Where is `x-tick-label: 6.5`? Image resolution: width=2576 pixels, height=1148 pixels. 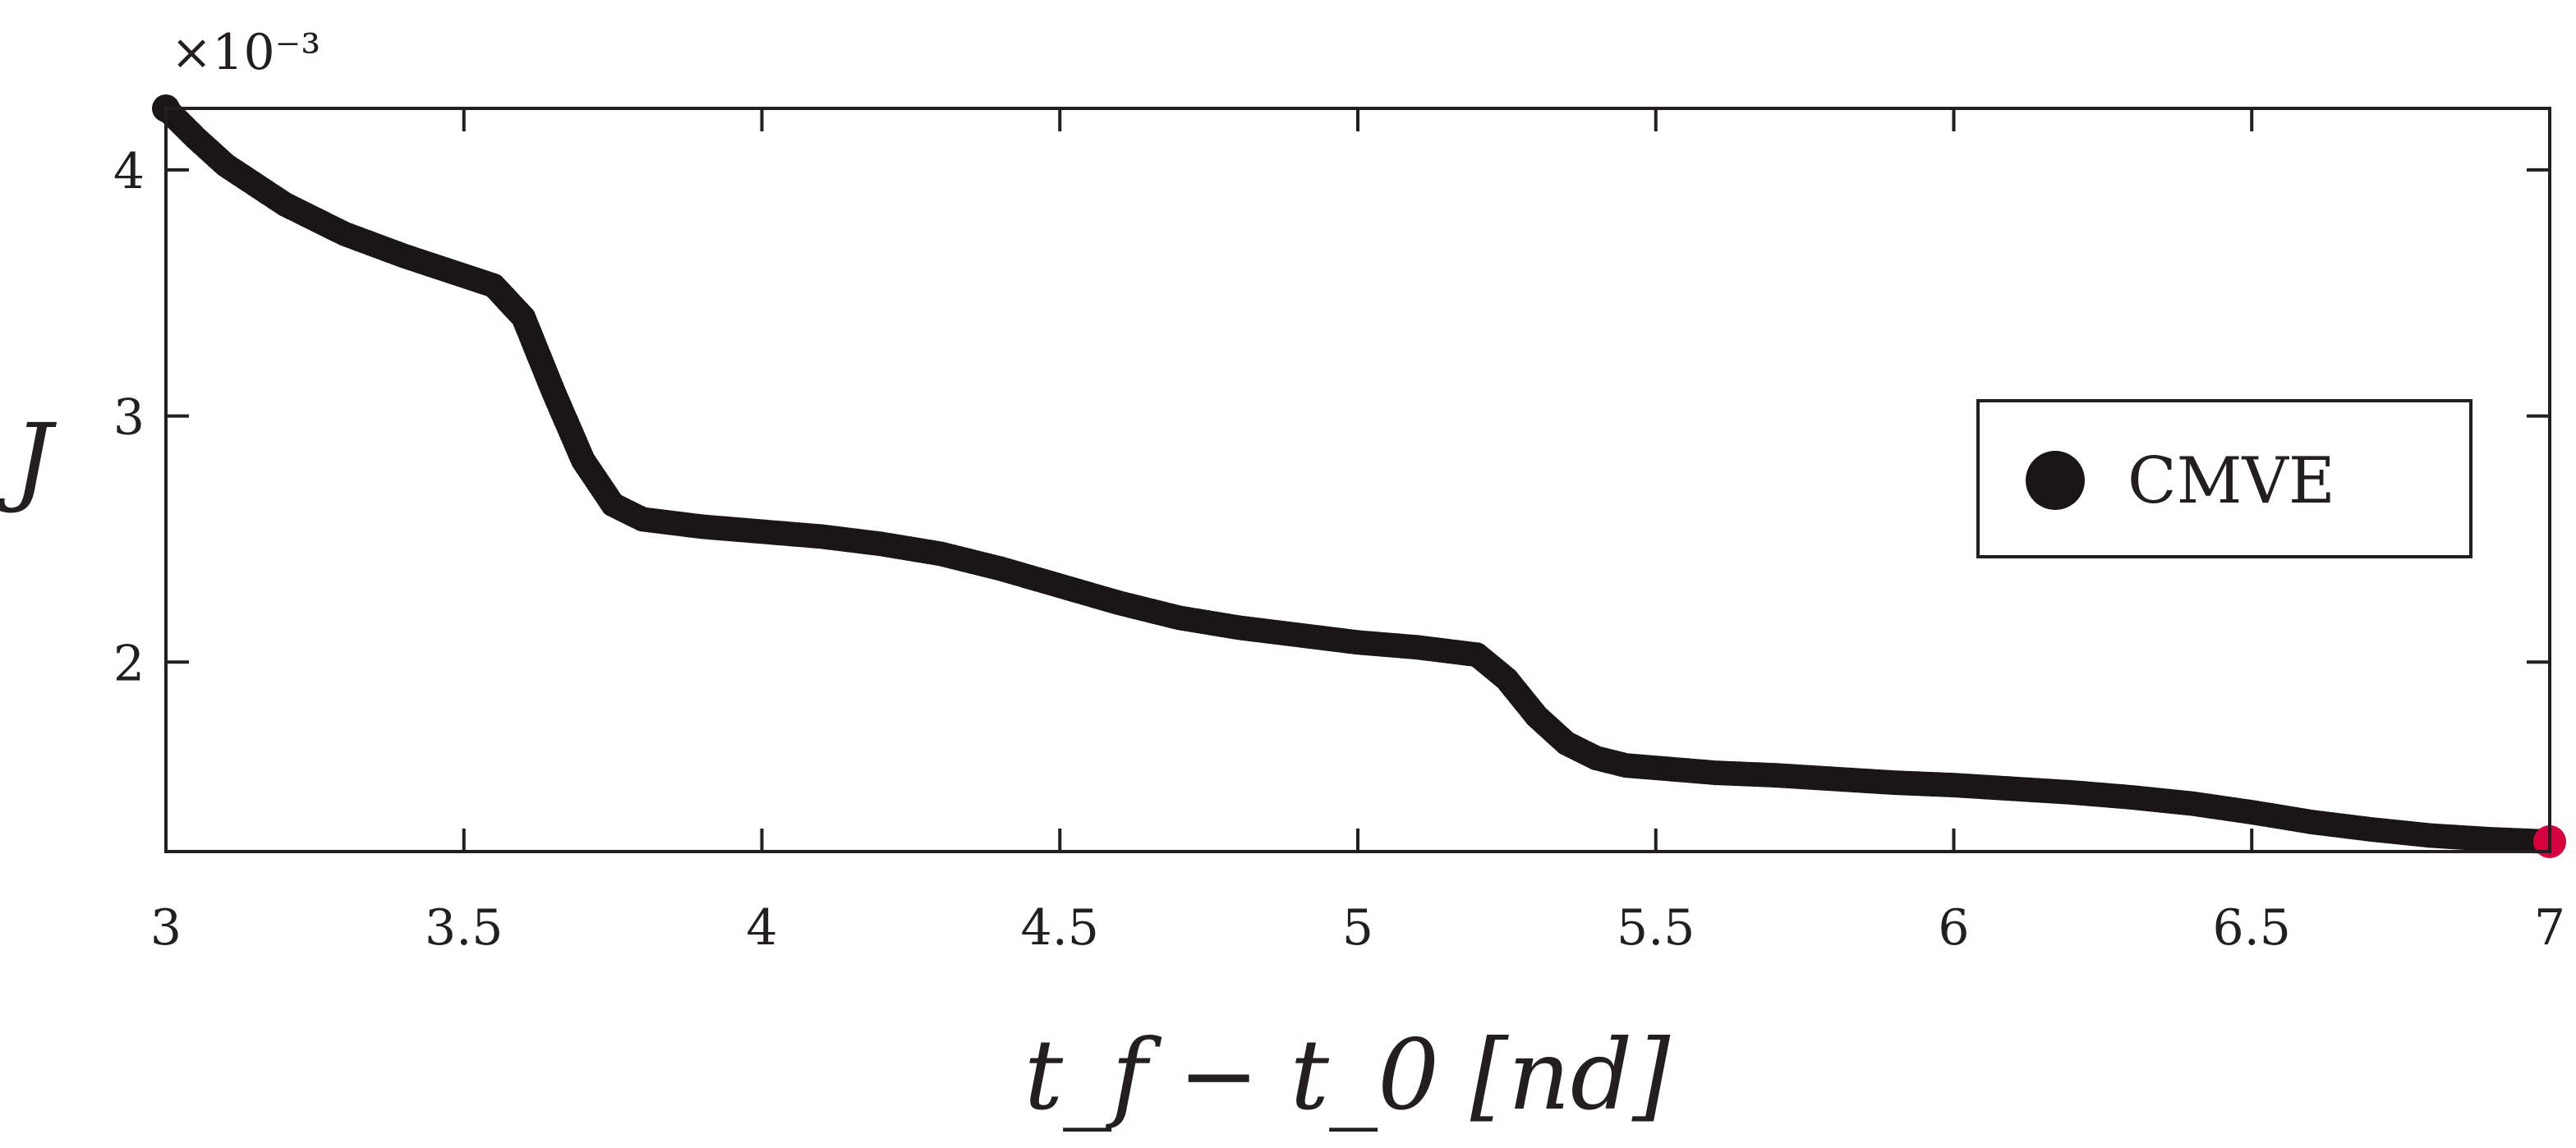
x-tick-label: 6.5 is located at coordinates (2252, 928).